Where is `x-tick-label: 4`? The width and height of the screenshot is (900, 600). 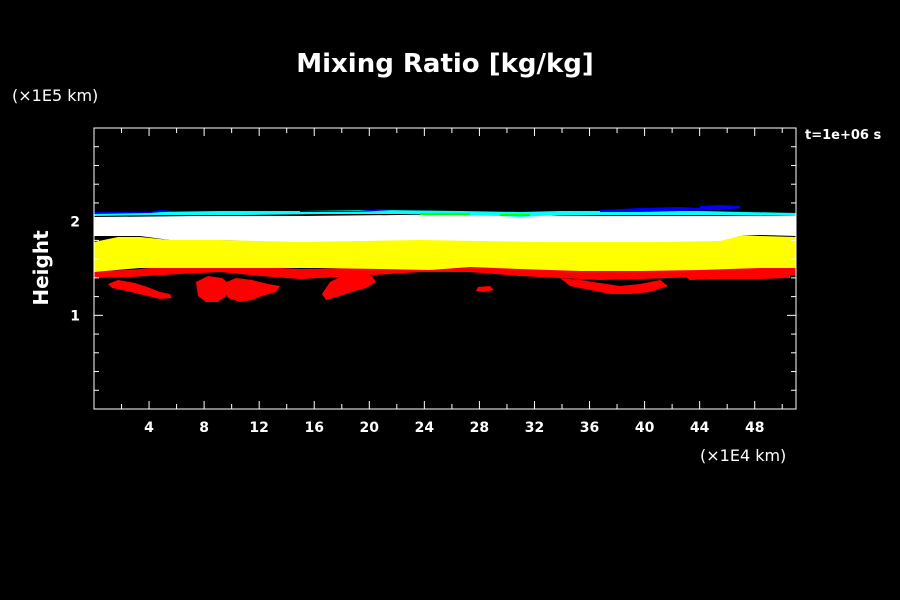 x-tick-label: 4 is located at coordinates (149, 428).